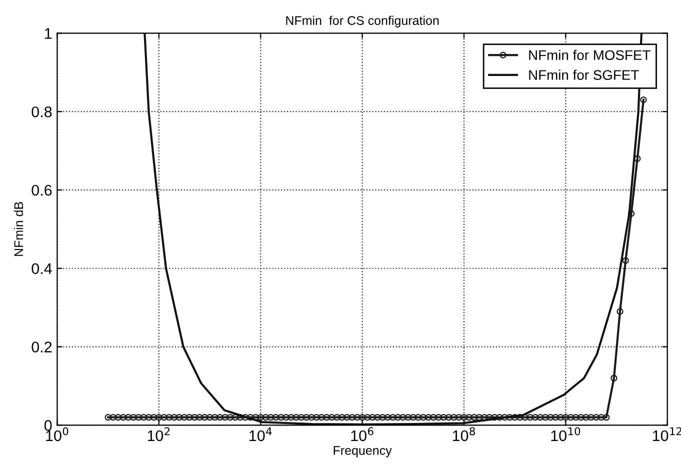 The image size is (681, 474). What do you see at coordinates (19, 229) in the screenshot?
I see `y-axis-title: NFmin dB` at bounding box center [19, 229].